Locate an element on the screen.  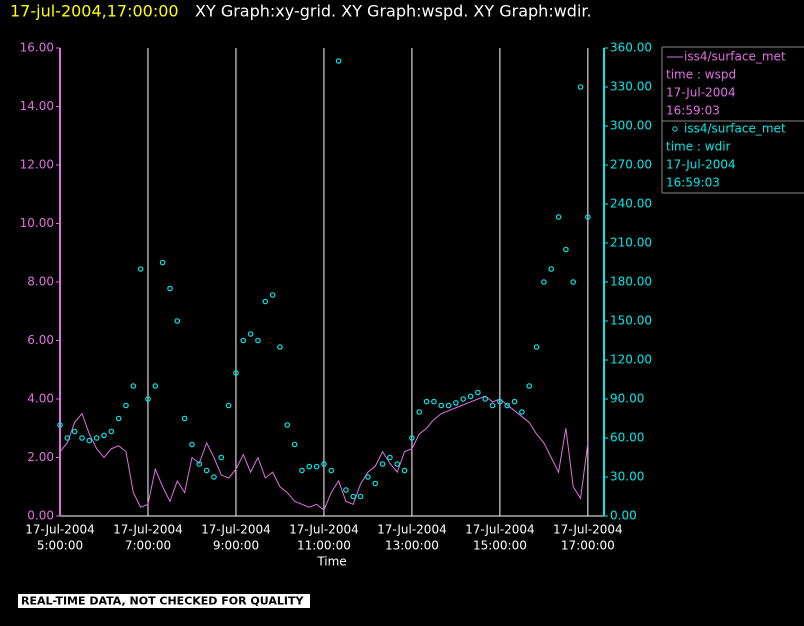
x-axis-label: Time is located at coordinates (331, 562).